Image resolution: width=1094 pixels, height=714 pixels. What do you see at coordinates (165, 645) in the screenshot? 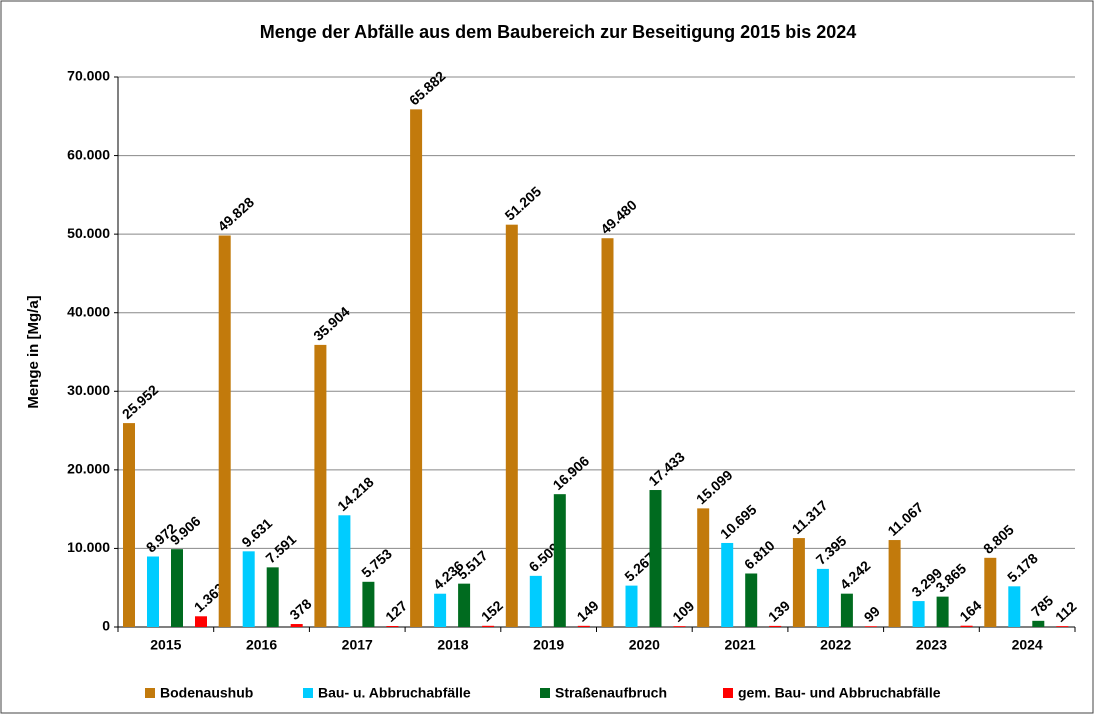
I see `x-tick-label: 2015` at bounding box center [165, 645].